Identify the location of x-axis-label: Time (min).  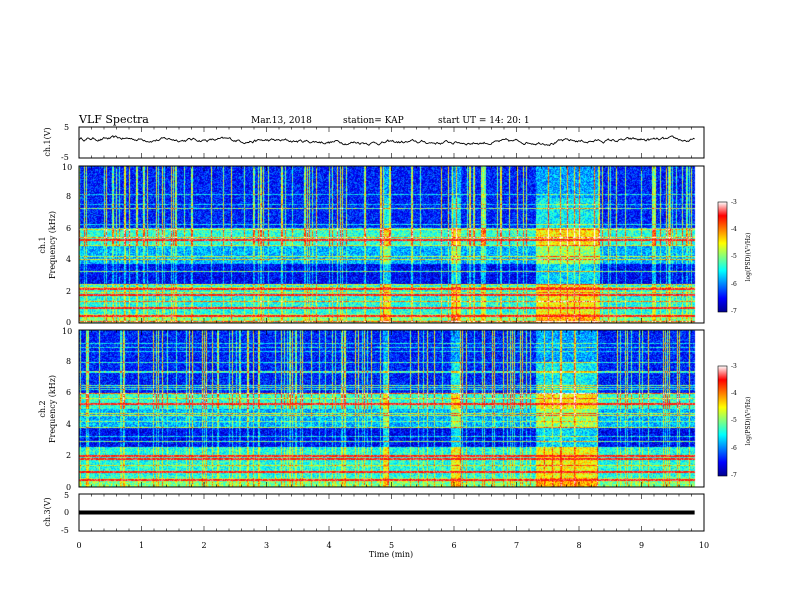
(391, 554).